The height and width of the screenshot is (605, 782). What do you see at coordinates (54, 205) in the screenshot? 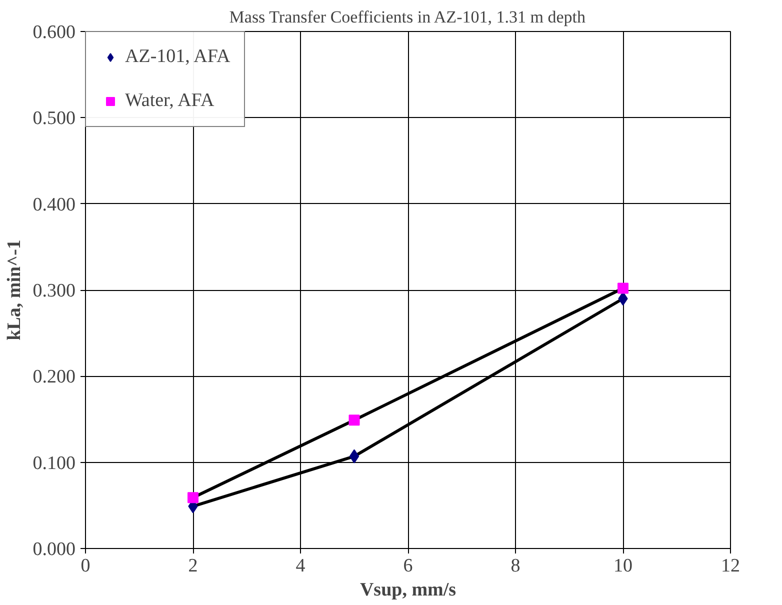
I see `y-tick-label: 0.400` at bounding box center [54, 205].